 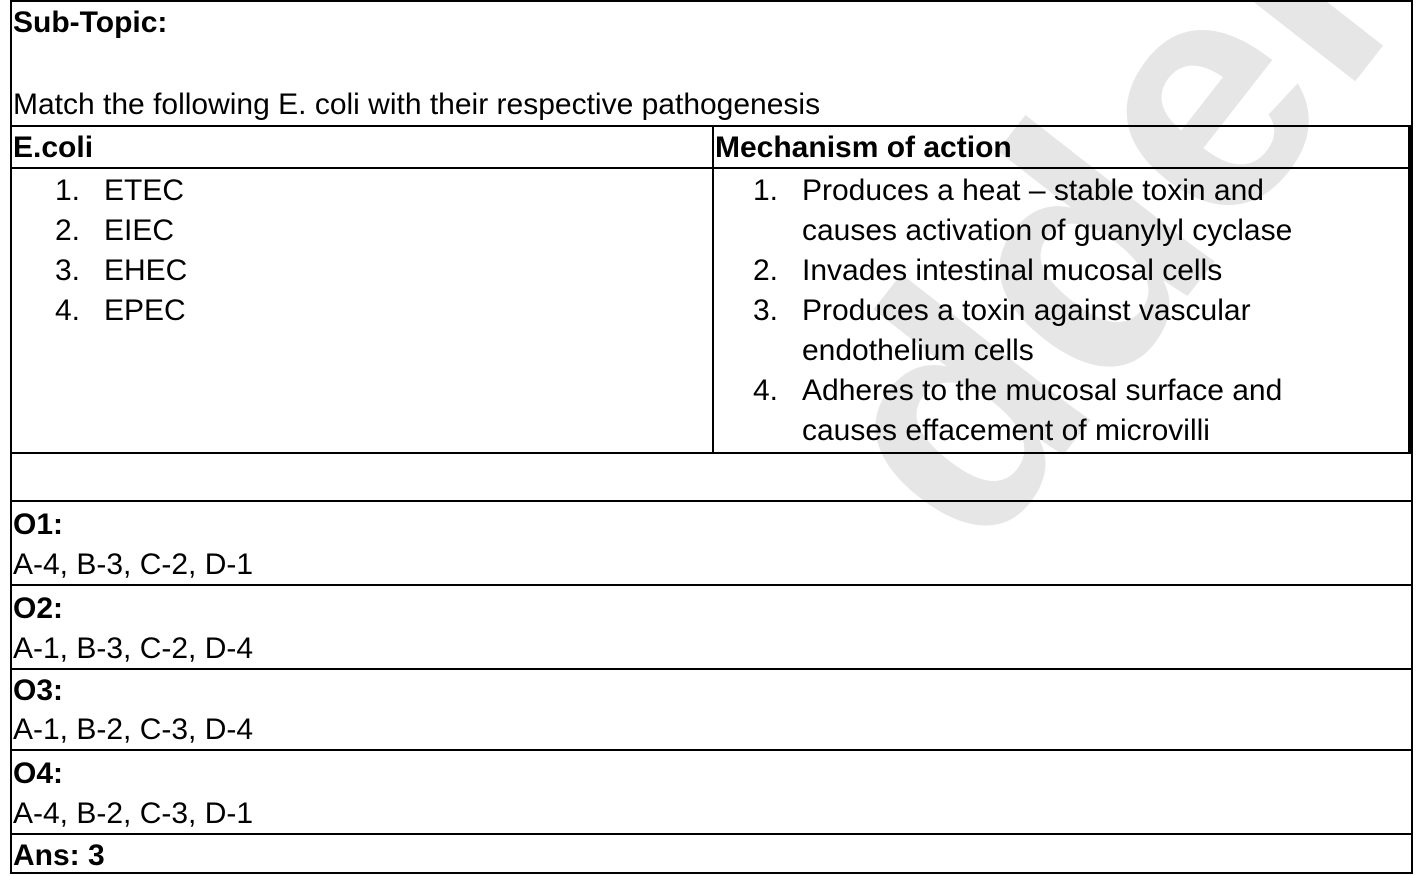 I want to click on right-column-header: Mechanism of action, so click(x=863, y=147).